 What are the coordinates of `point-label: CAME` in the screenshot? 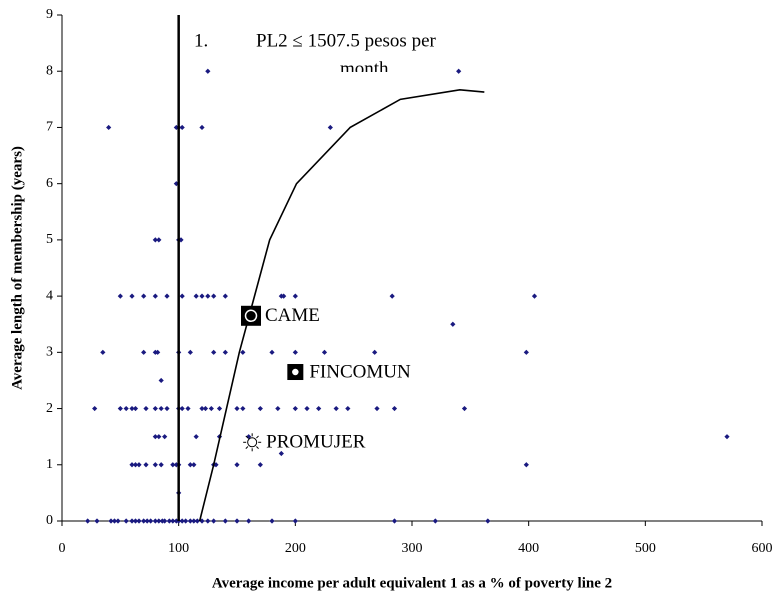 It's located at (292, 315).